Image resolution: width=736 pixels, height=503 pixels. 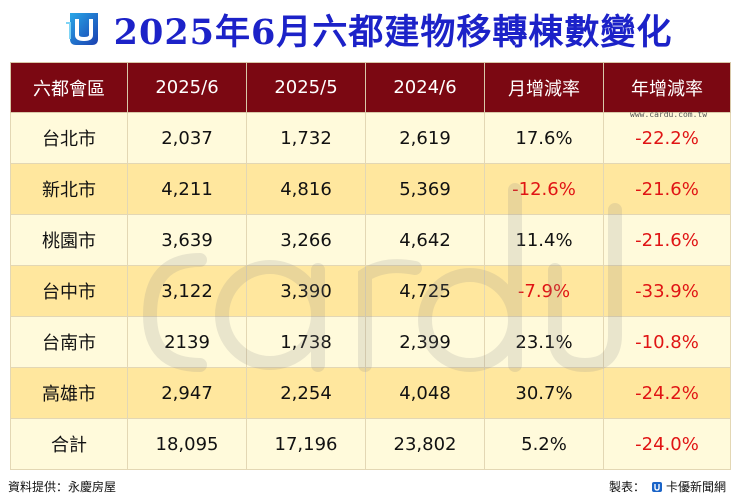 I want to click on header-yoy-change: 年增減率, so click(x=667, y=87).